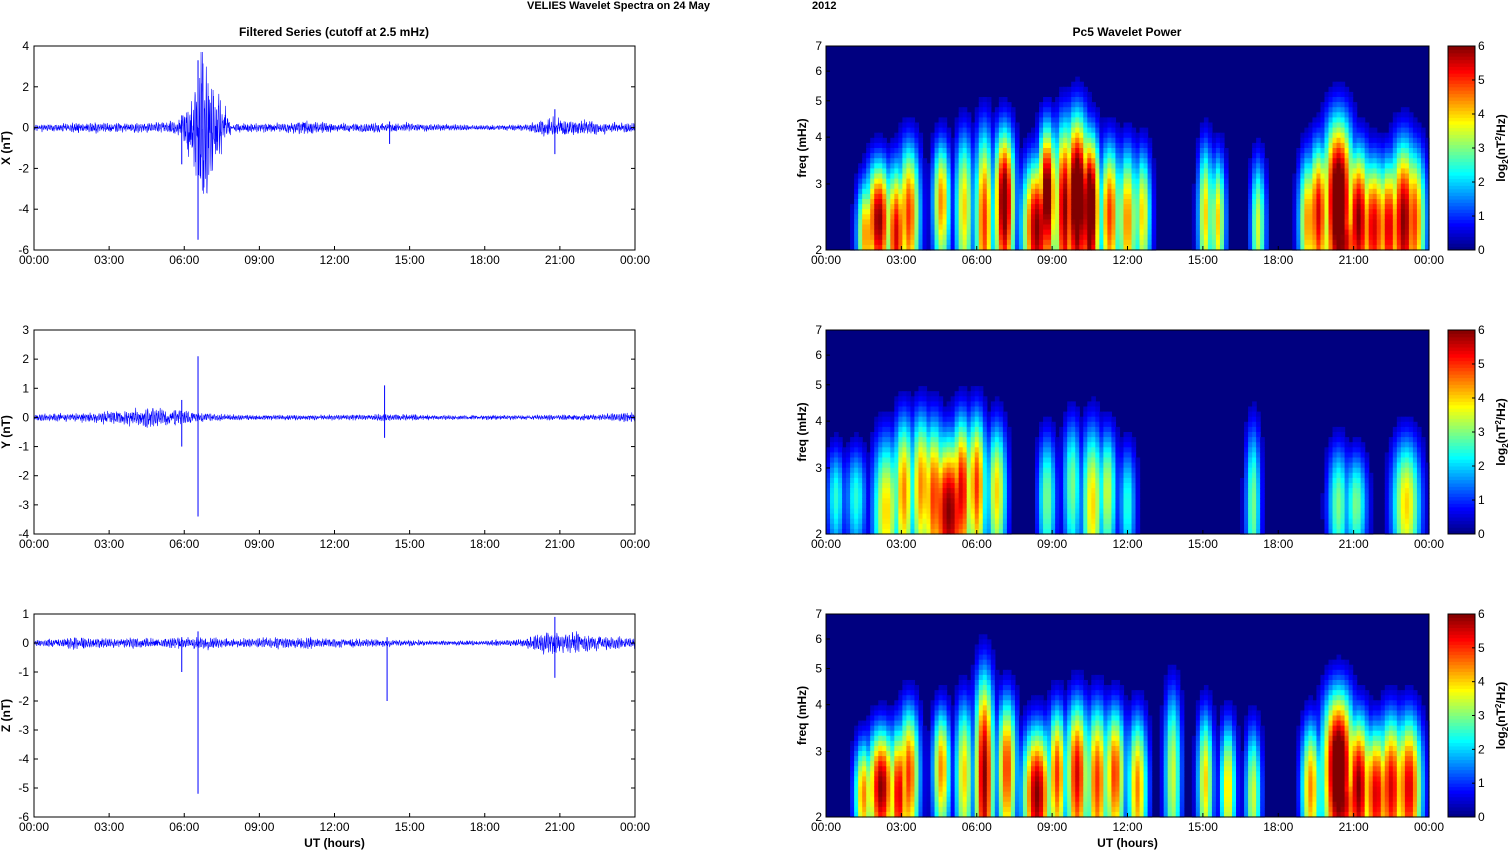  What do you see at coordinates (334, 32) in the screenshot?
I see `left-column-title: Filtered Series (cutoff at 2.5 mHz)` at bounding box center [334, 32].